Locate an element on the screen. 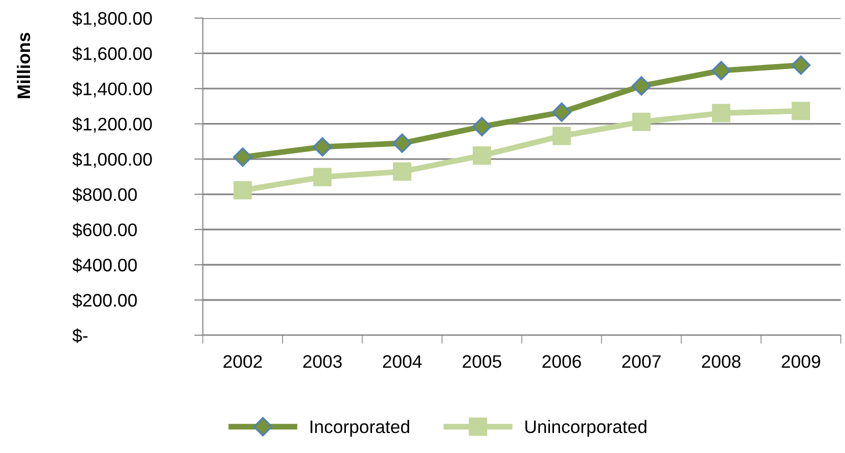  x-tick-label: 2009 is located at coordinates (801, 361).